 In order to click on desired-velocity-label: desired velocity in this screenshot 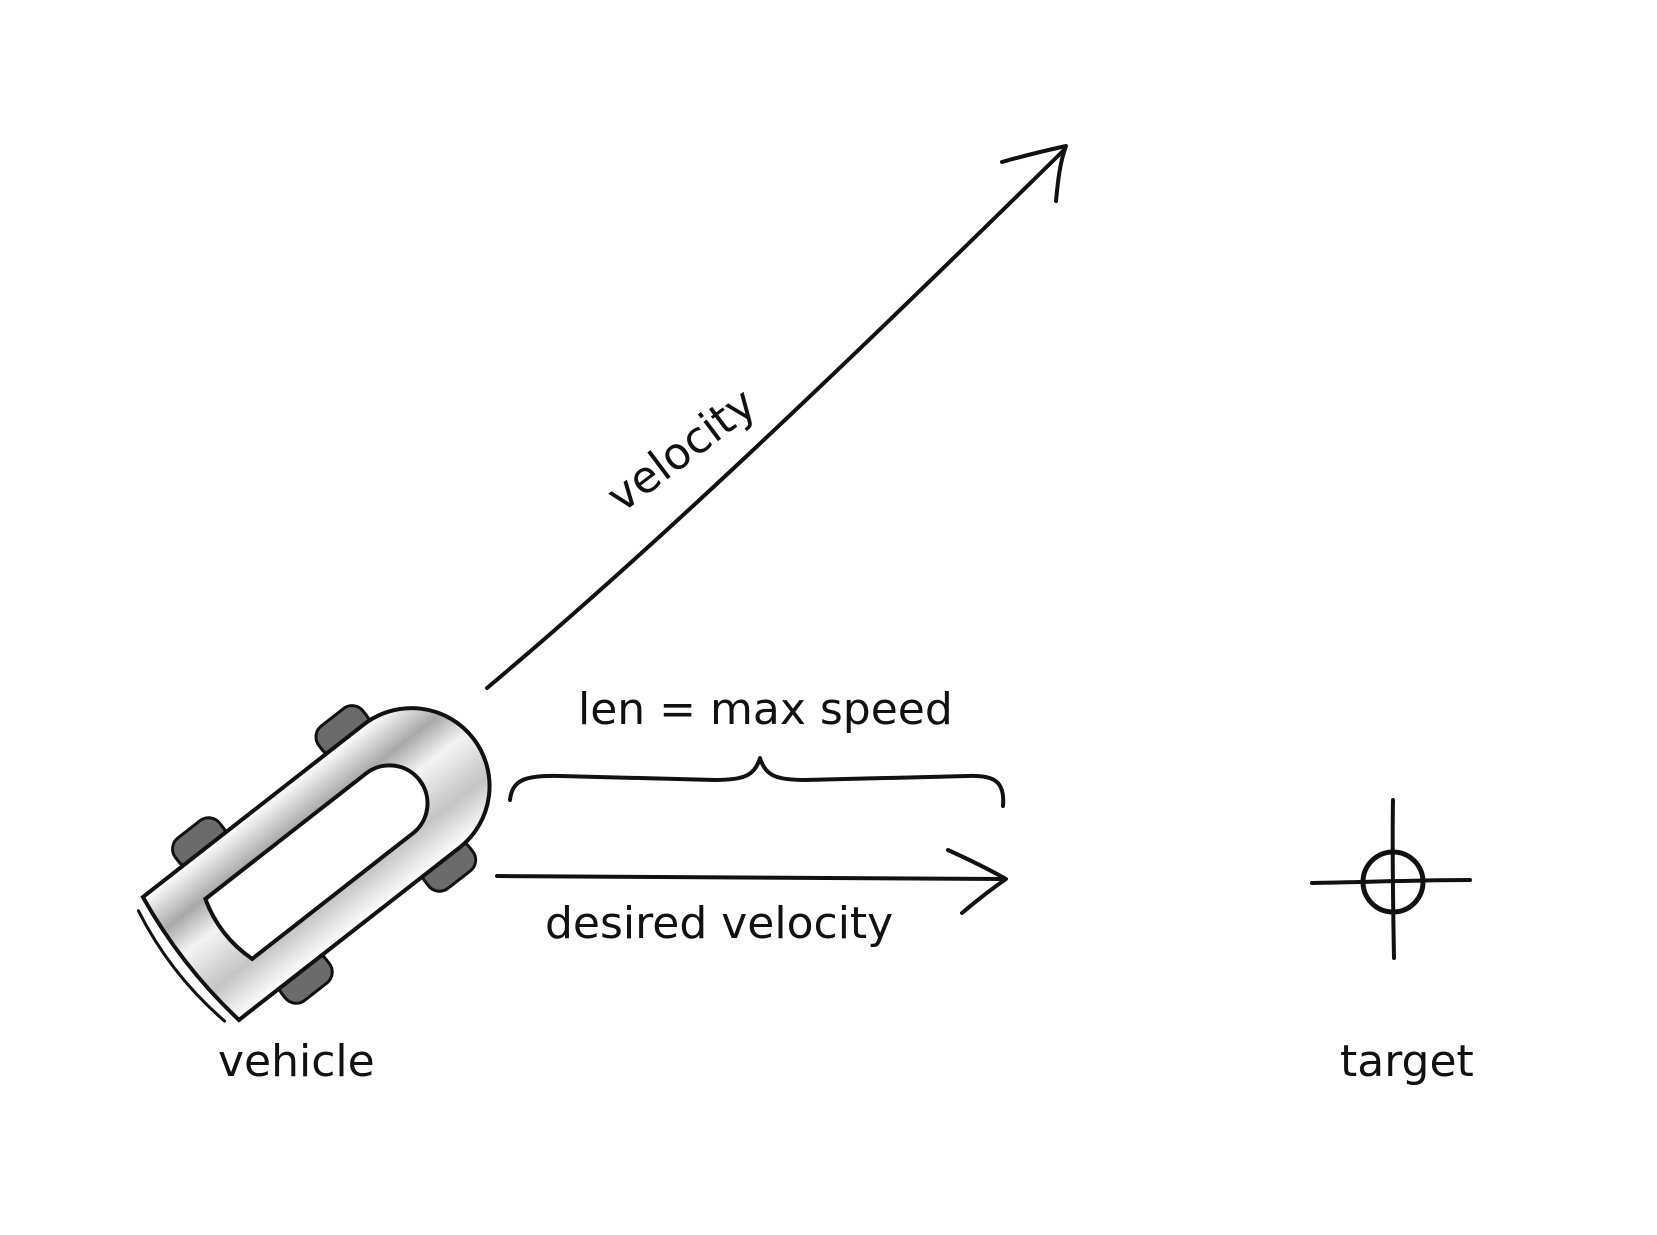, I will do `click(719, 923)`.